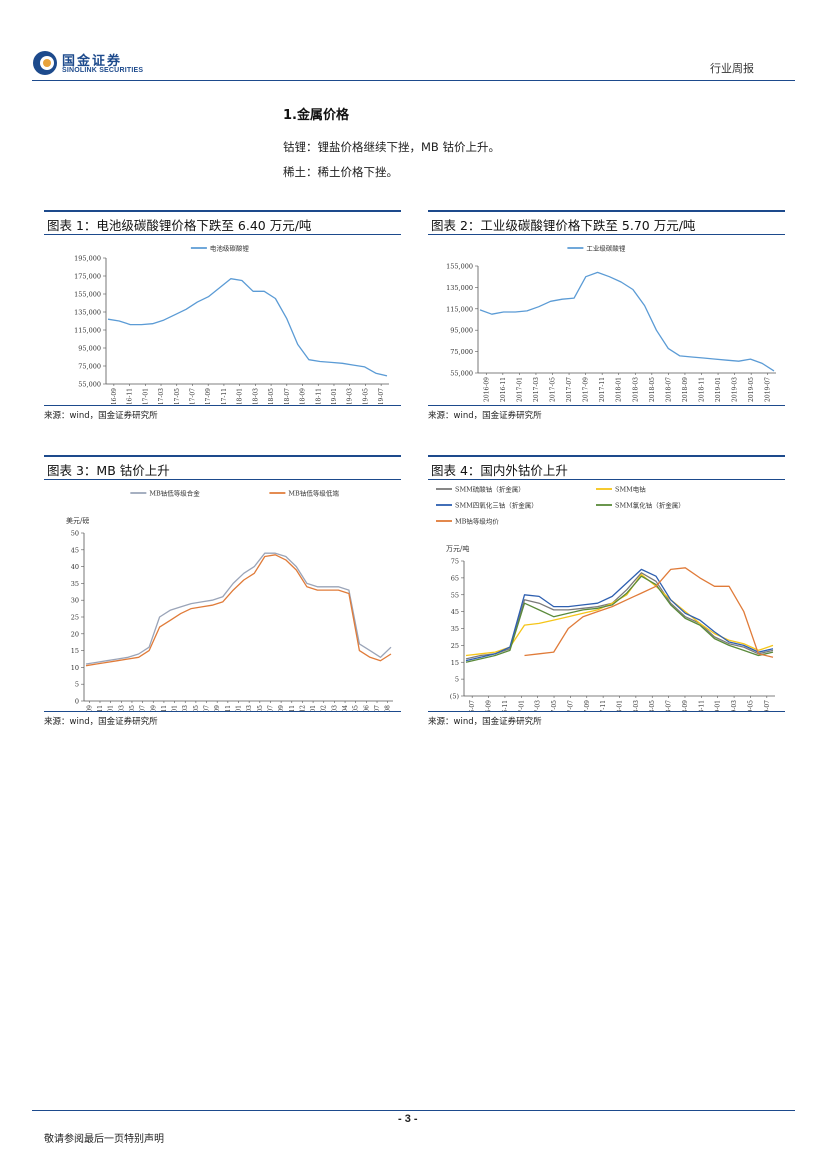 Image resolution: width=827 pixels, height=1170 pixels. I want to click on y-tick-label: 55, so click(455, 595).